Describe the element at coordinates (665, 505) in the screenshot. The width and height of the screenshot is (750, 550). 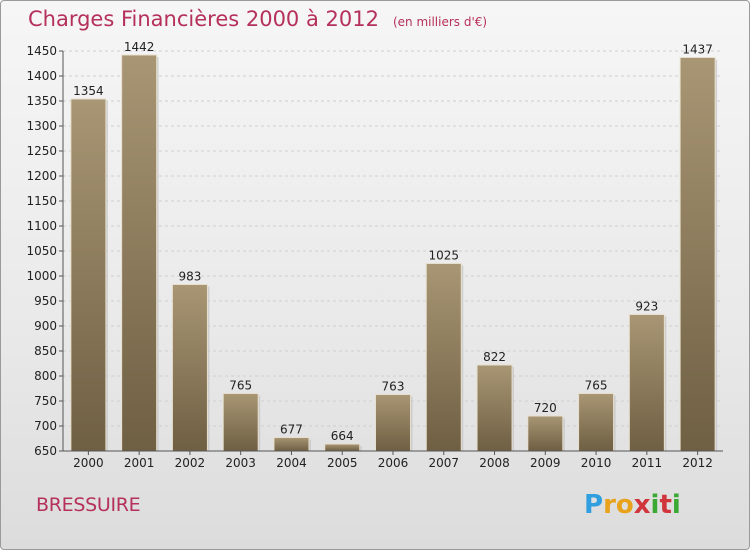
I see `logo-letter: t` at that location.